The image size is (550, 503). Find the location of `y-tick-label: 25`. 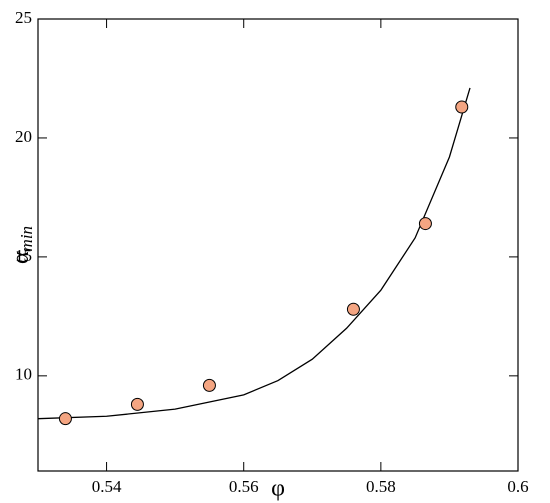

y-tick-label: 25 is located at coordinates (23, 17).